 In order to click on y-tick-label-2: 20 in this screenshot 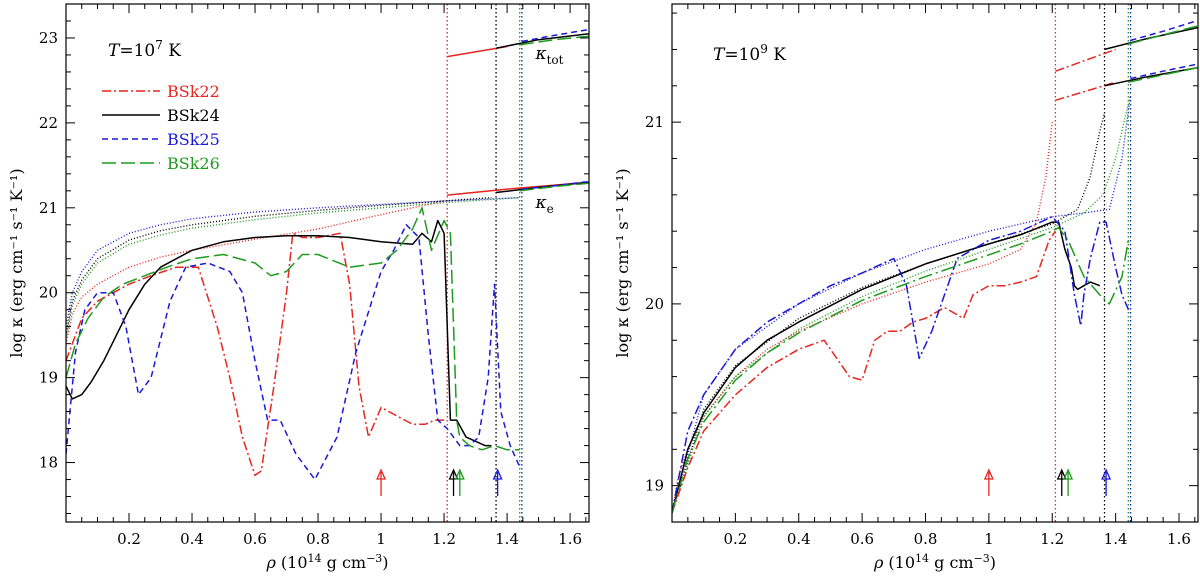, I will do `click(48, 293)`.